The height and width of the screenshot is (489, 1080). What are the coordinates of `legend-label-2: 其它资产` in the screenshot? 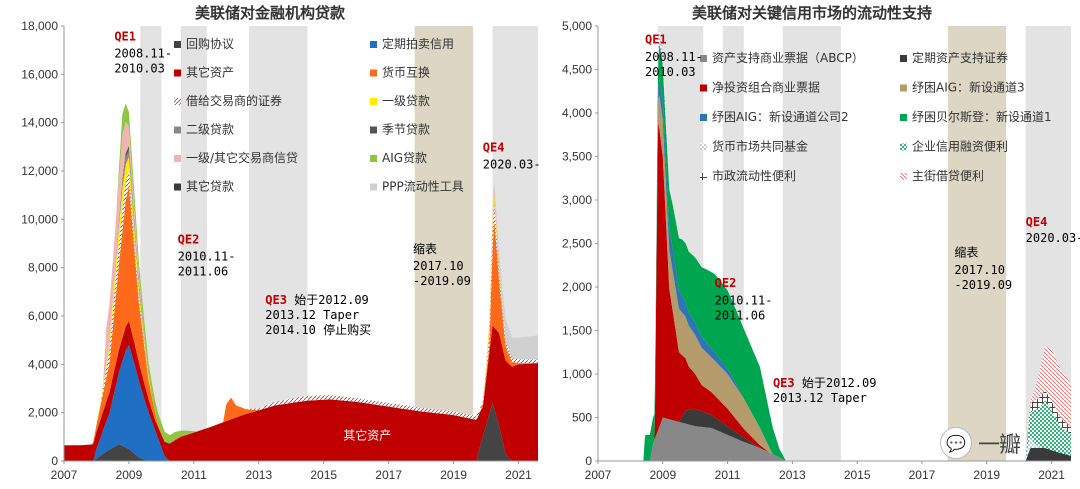 It's located at (210, 72).